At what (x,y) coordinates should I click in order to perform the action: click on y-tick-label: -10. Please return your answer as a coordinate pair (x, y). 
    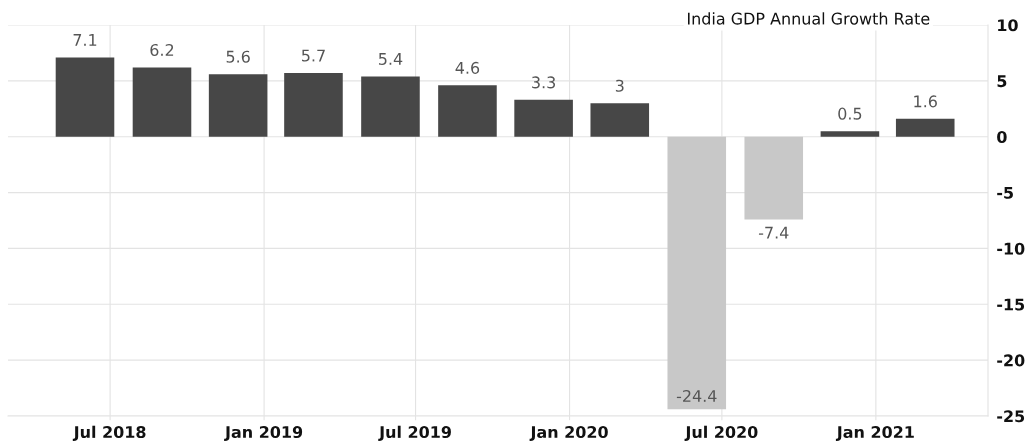
    Looking at the image, I should click on (1011, 248).